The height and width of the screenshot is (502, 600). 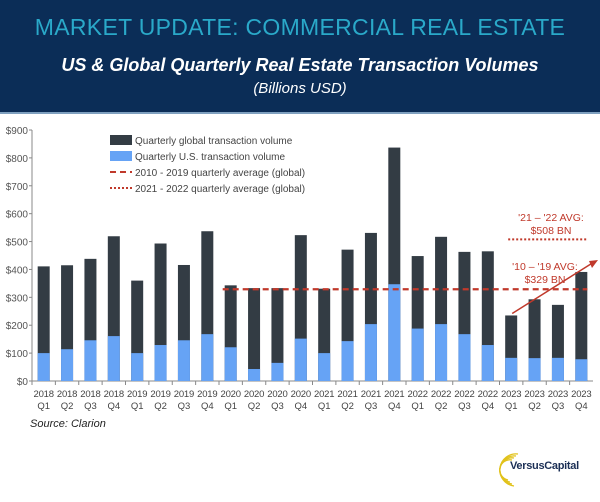 I want to click on y-tick-label: $800, so click(x=17, y=159).